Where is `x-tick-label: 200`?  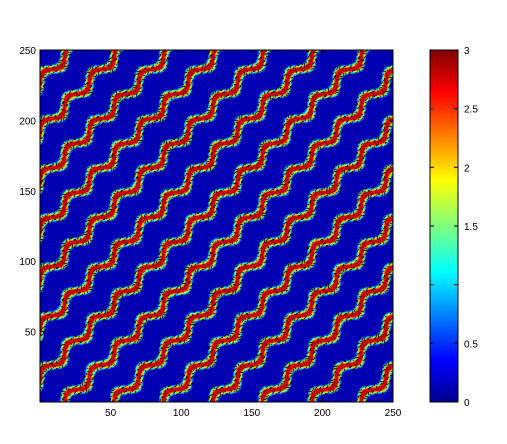 x-tick-label: 200 is located at coordinates (322, 413).